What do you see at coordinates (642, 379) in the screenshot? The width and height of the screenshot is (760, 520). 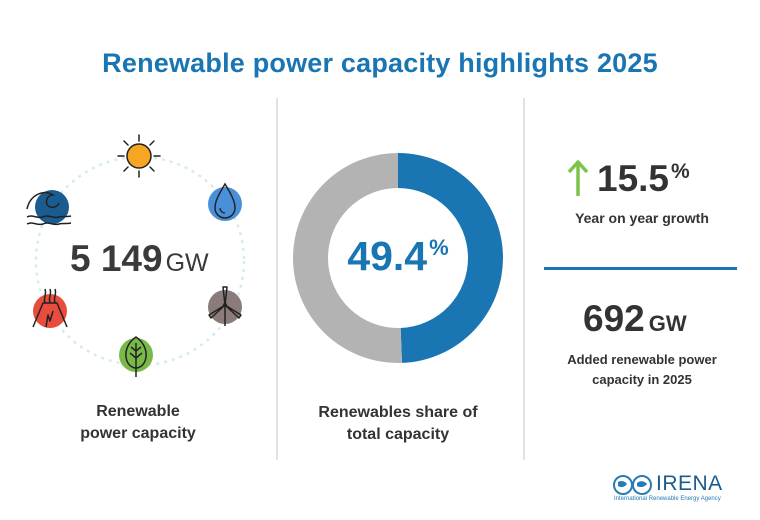 I see `added-label-line2: capacity in 2025` at bounding box center [642, 379].